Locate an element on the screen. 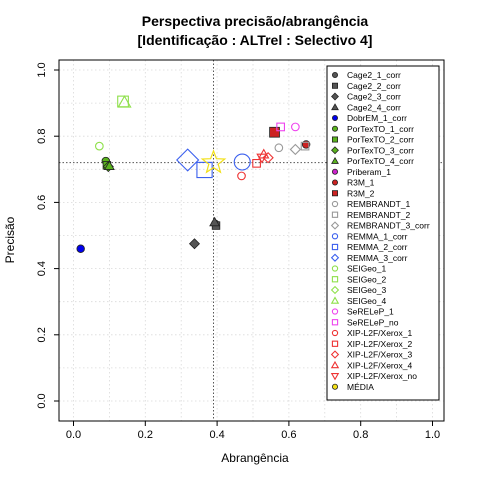 This screenshot has width=480, height=480. legend-label-4: DobrEM_1_corr is located at coordinates (377, 118).